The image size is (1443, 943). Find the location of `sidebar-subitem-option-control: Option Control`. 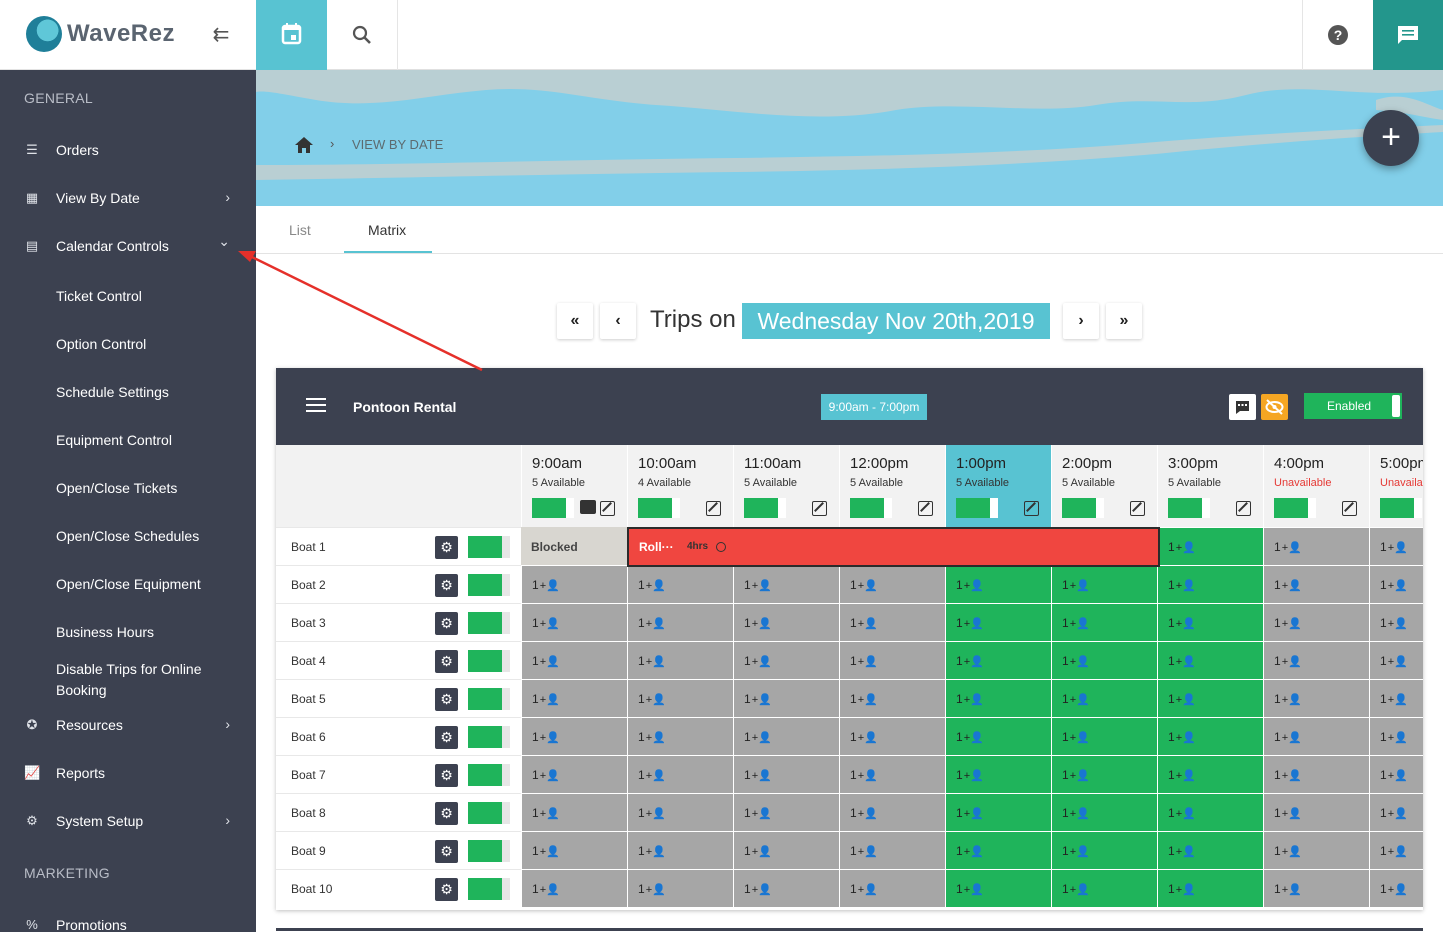

sidebar-subitem-option-control: Option Control is located at coordinates (128, 342).